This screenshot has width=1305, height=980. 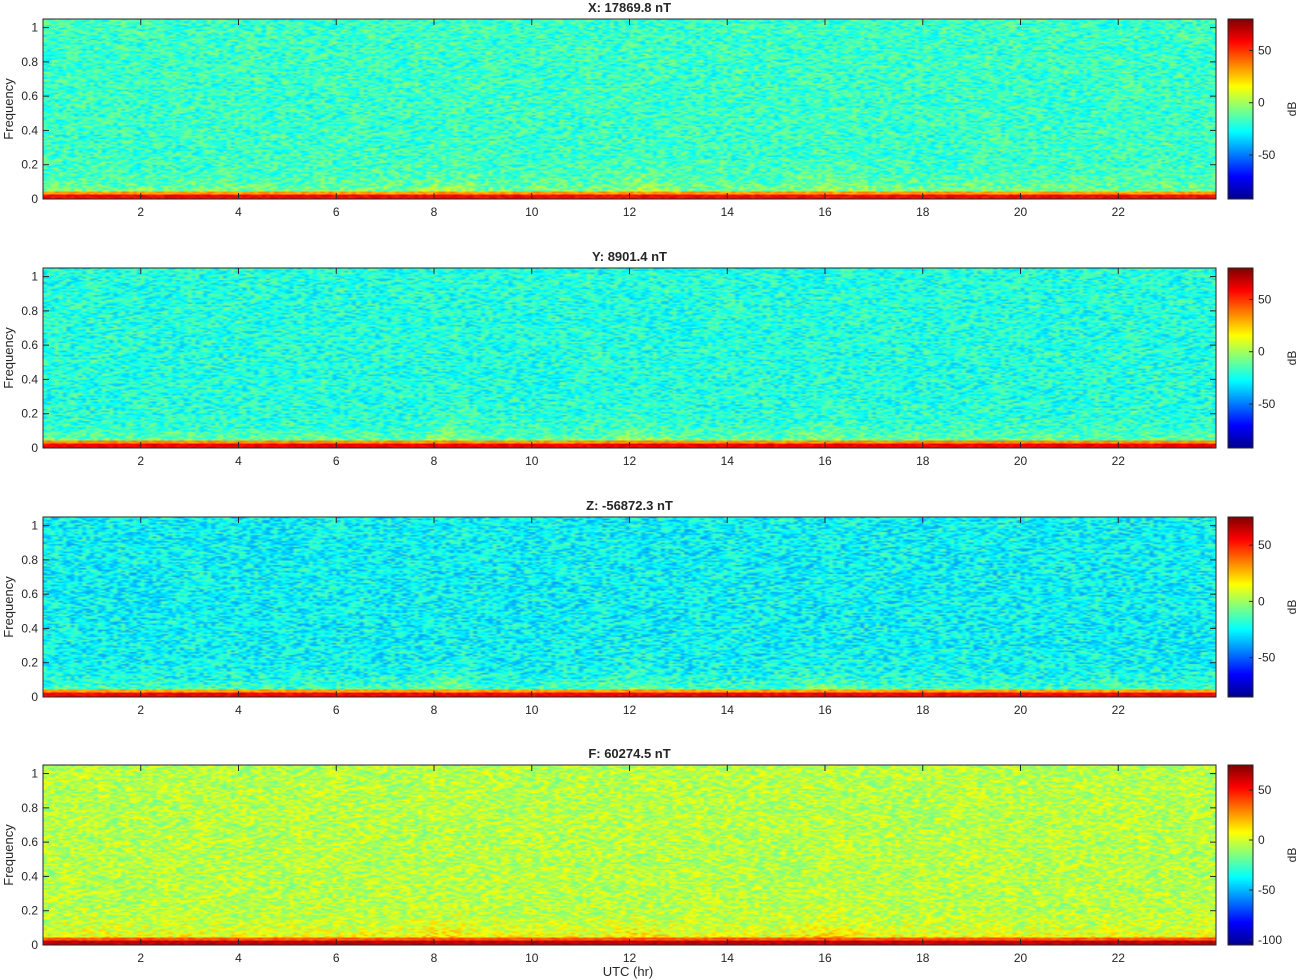 I want to click on panel-title: Z: -56872.3 nT, so click(x=629, y=505).